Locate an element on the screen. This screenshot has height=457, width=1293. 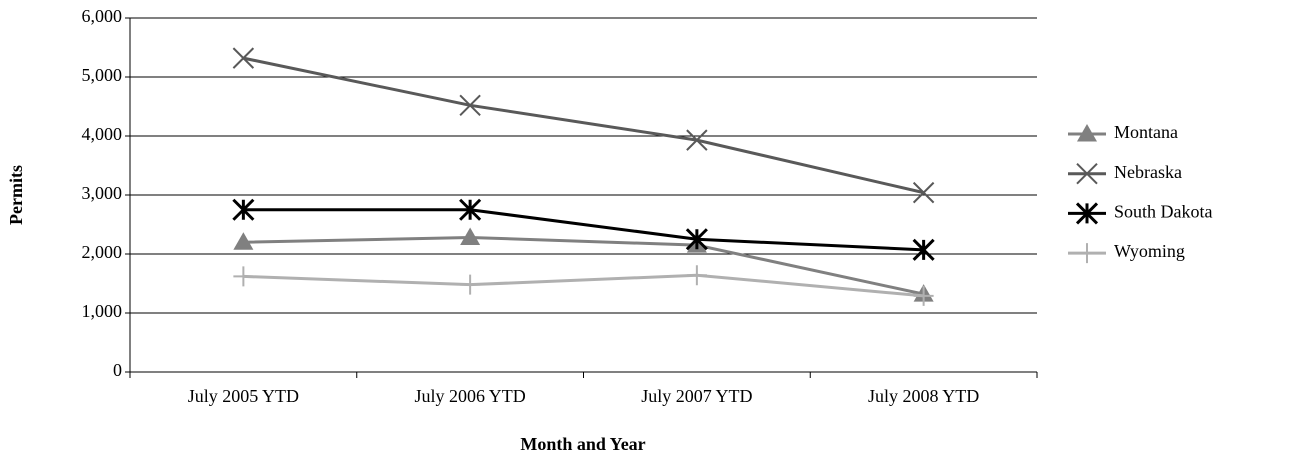
x-tick-label: July 2008 YTD is located at coordinates (923, 396).